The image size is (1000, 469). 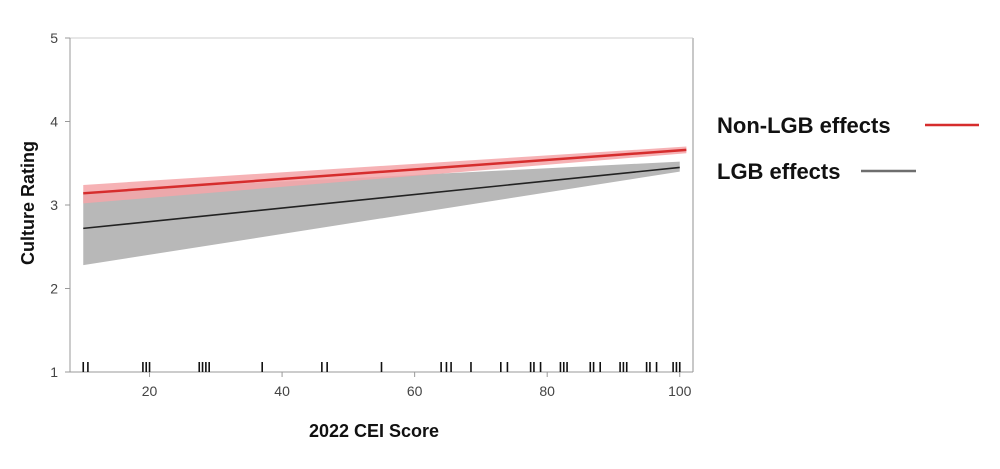 I want to click on y-tick-label: 1, so click(x=54, y=372).